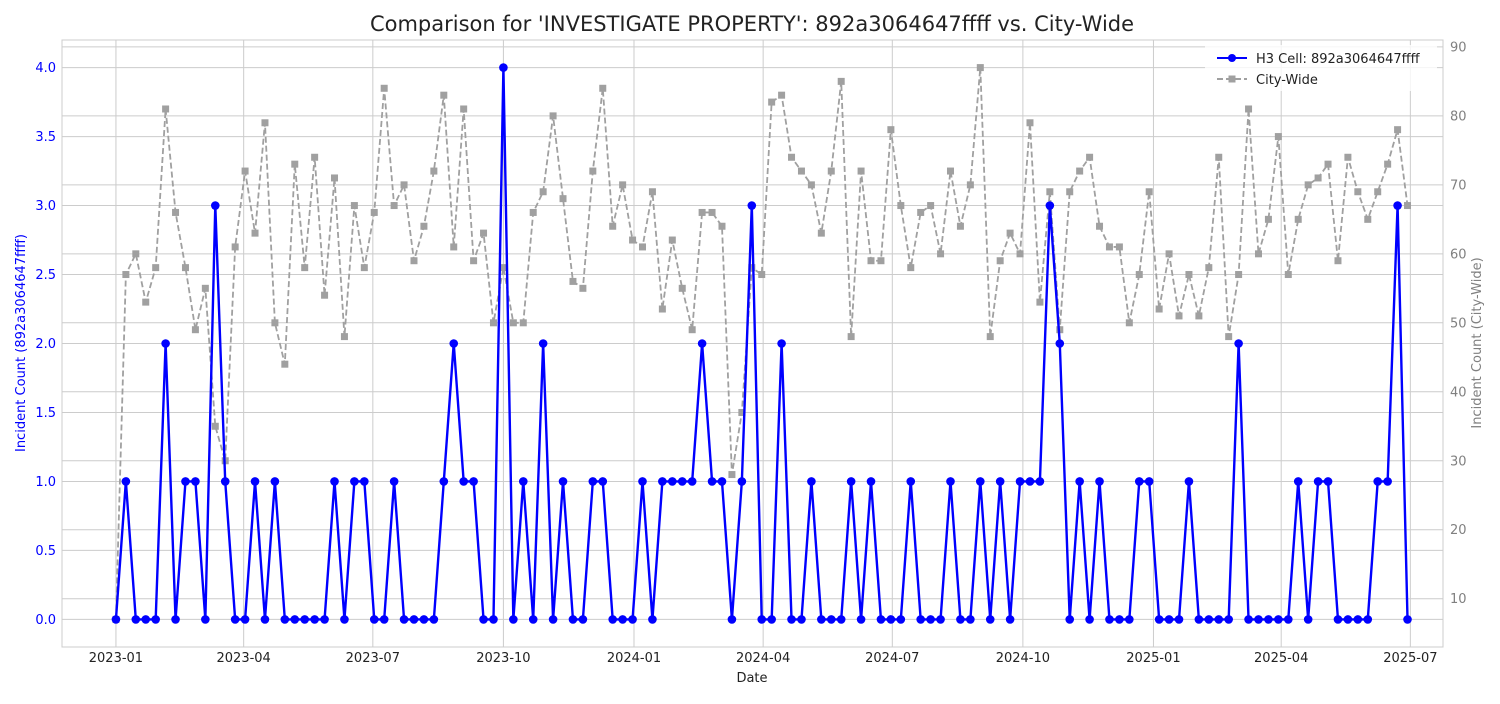 The width and height of the screenshot is (1500, 704). I want to click on y-left-tick-label: 0.0, so click(45, 620).